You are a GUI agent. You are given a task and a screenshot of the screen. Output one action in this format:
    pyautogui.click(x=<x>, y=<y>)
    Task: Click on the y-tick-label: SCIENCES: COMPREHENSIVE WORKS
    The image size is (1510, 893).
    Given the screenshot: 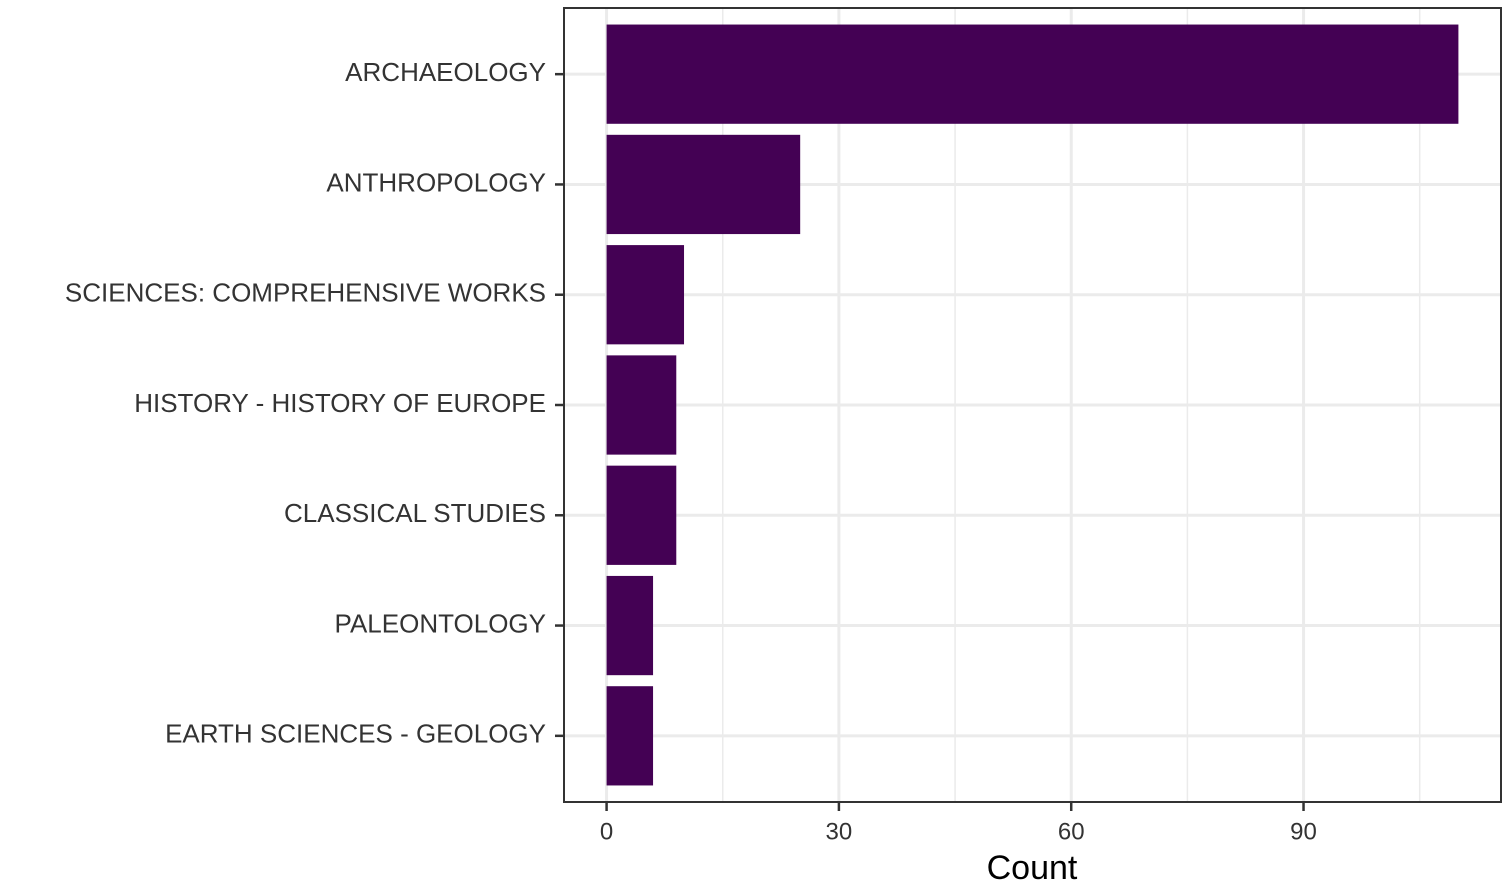 What is the action you would take?
    pyautogui.click(x=305, y=293)
    